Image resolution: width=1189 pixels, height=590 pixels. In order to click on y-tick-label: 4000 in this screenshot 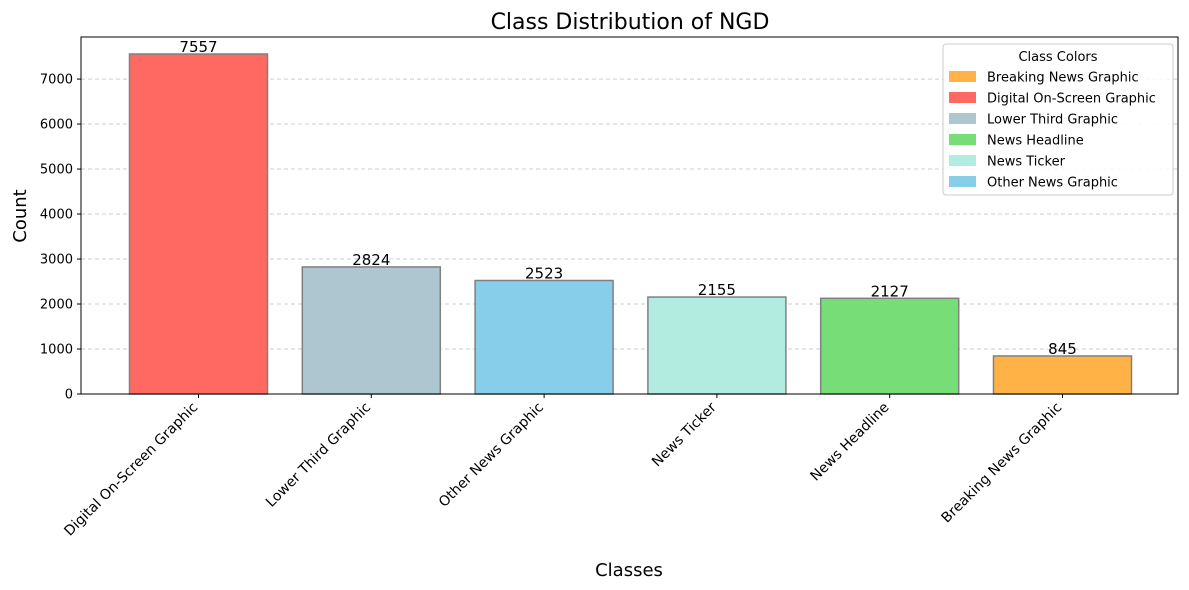, I will do `click(56, 215)`.